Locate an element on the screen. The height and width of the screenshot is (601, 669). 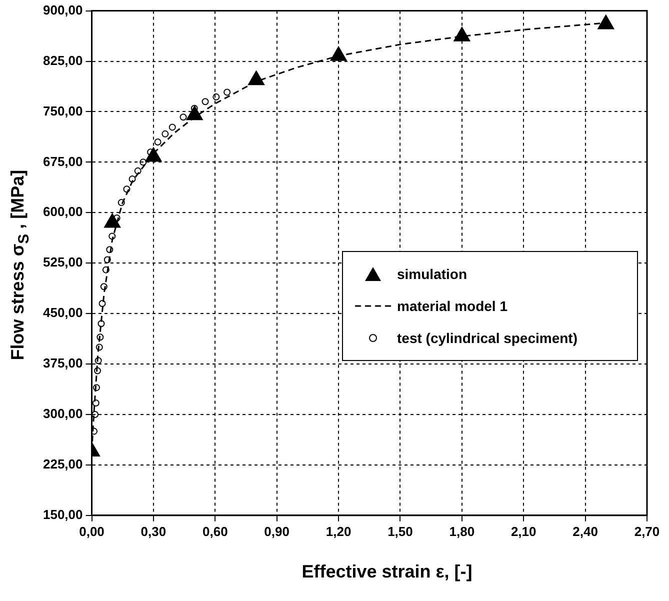
x-tick-label: 1,20 is located at coordinates (339, 531).